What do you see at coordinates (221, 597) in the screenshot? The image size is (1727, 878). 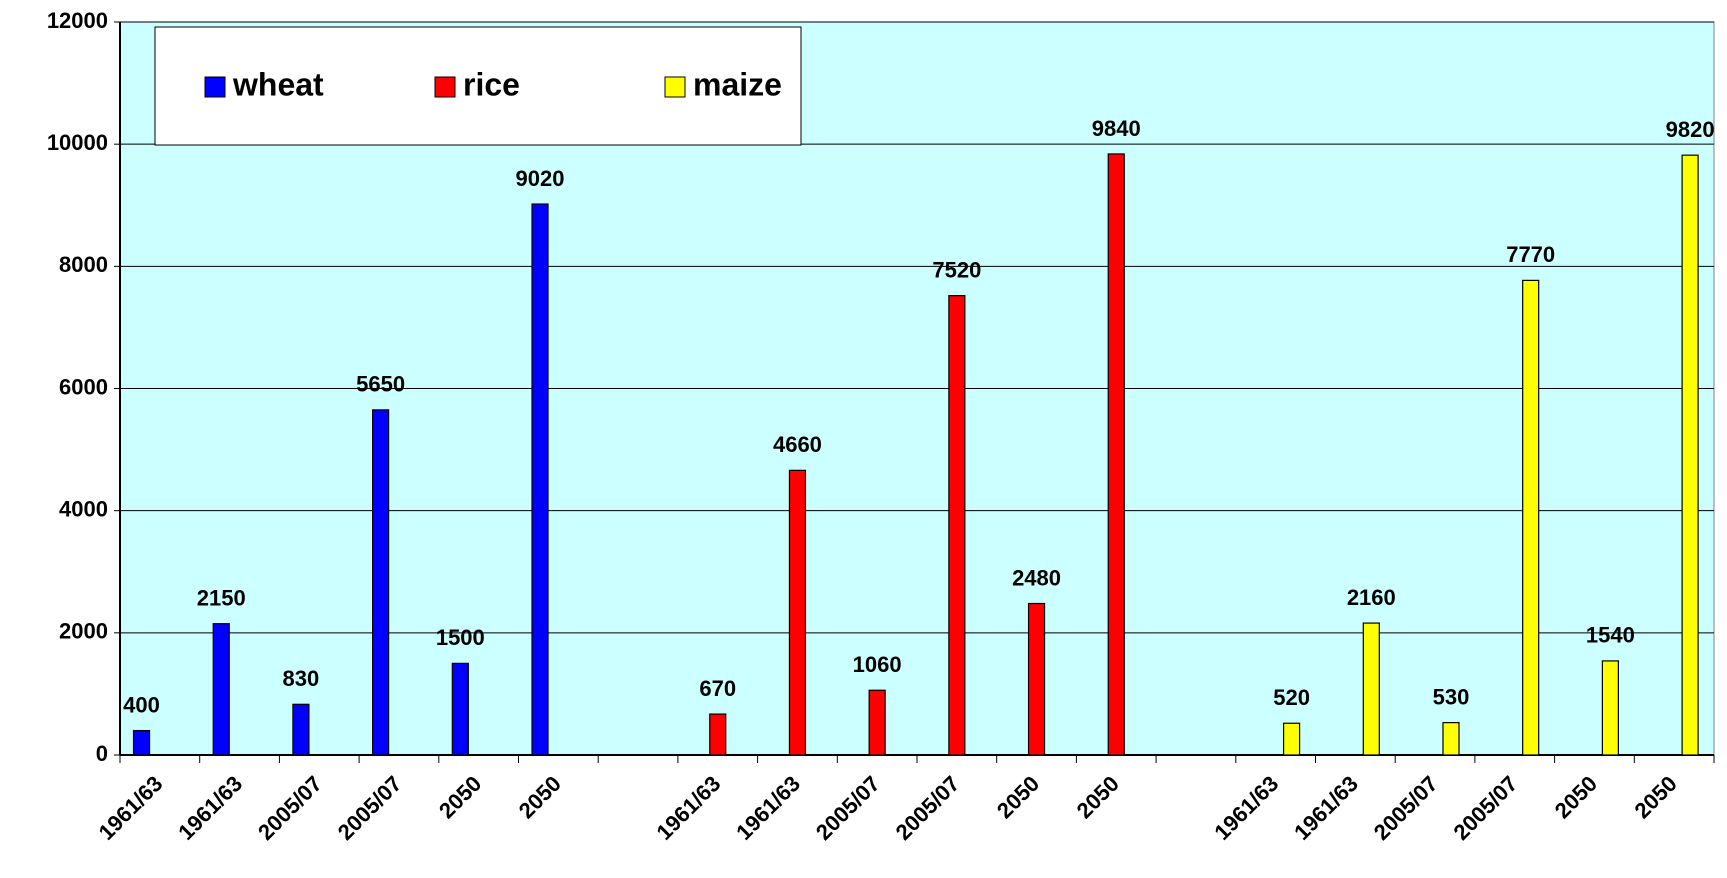 I see `data-label: 2150` at bounding box center [221, 597].